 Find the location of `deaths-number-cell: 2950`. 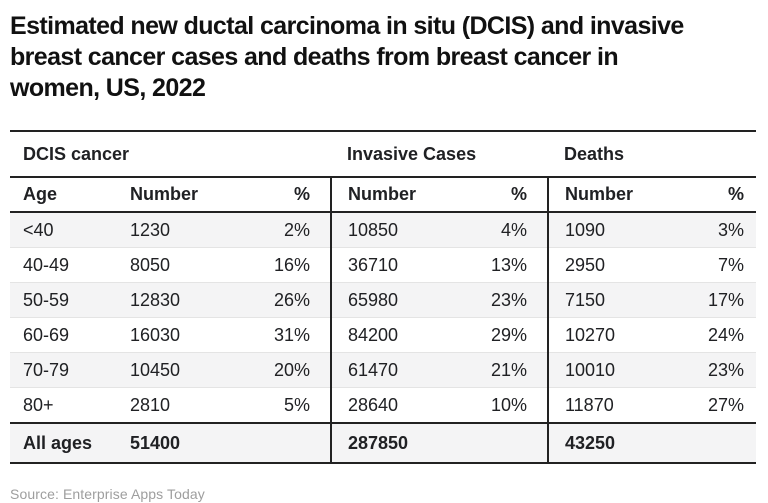

deaths-number-cell: 2950 is located at coordinates (612, 265).